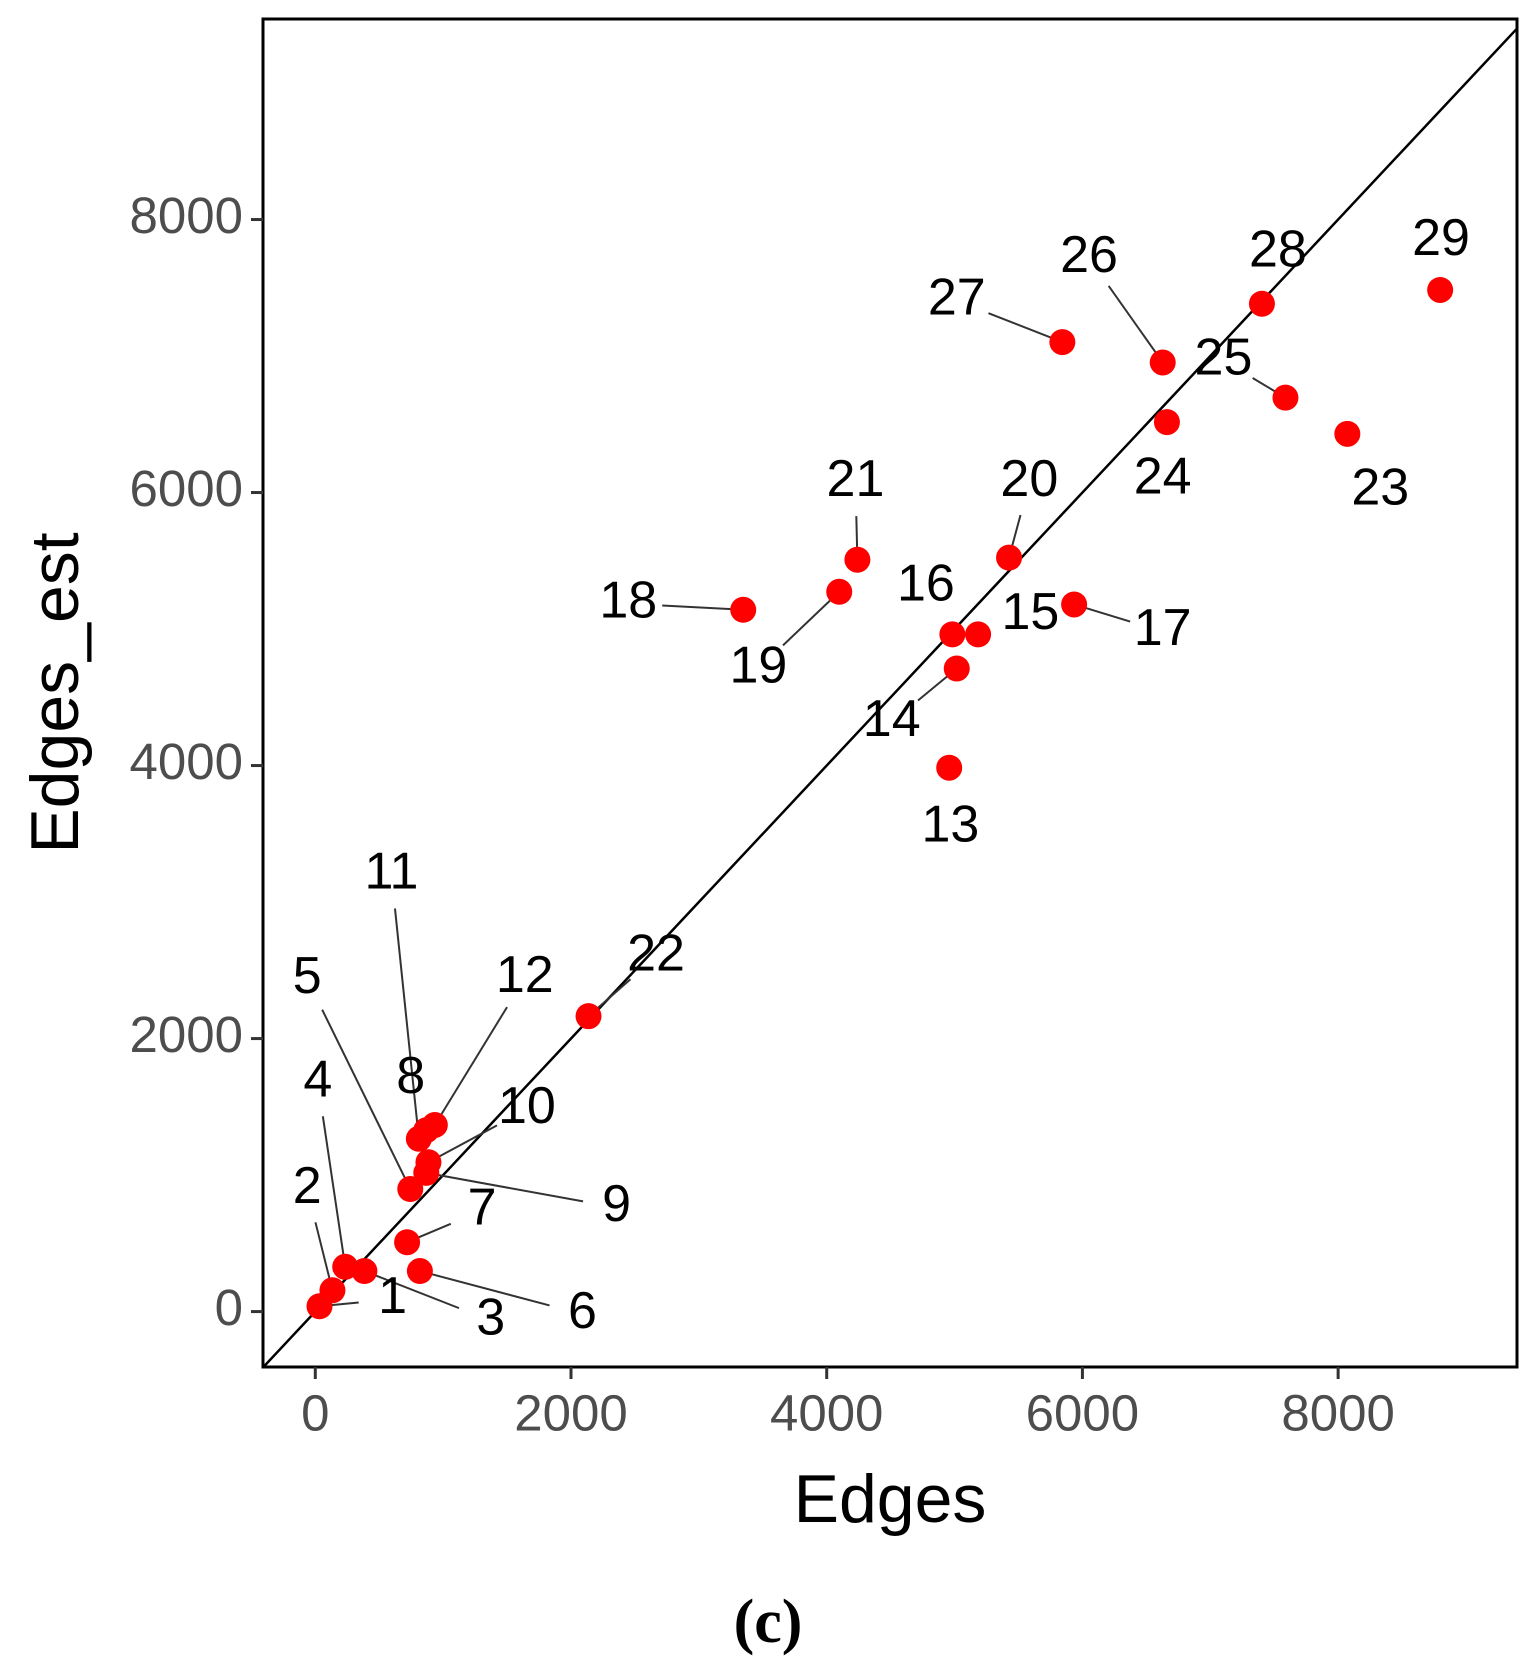 This screenshot has height=1672, width=1536. Describe the element at coordinates (525, 975) in the screenshot. I see `point-label: 12` at that location.